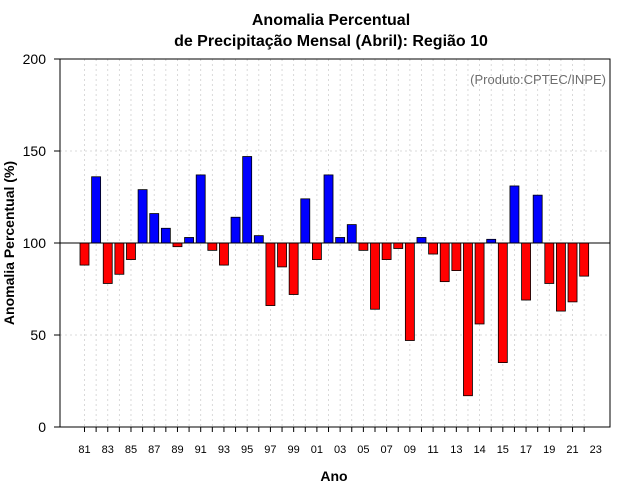 The image size is (640, 500). I want to click on x-tick-label: 97, so click(270, 450).